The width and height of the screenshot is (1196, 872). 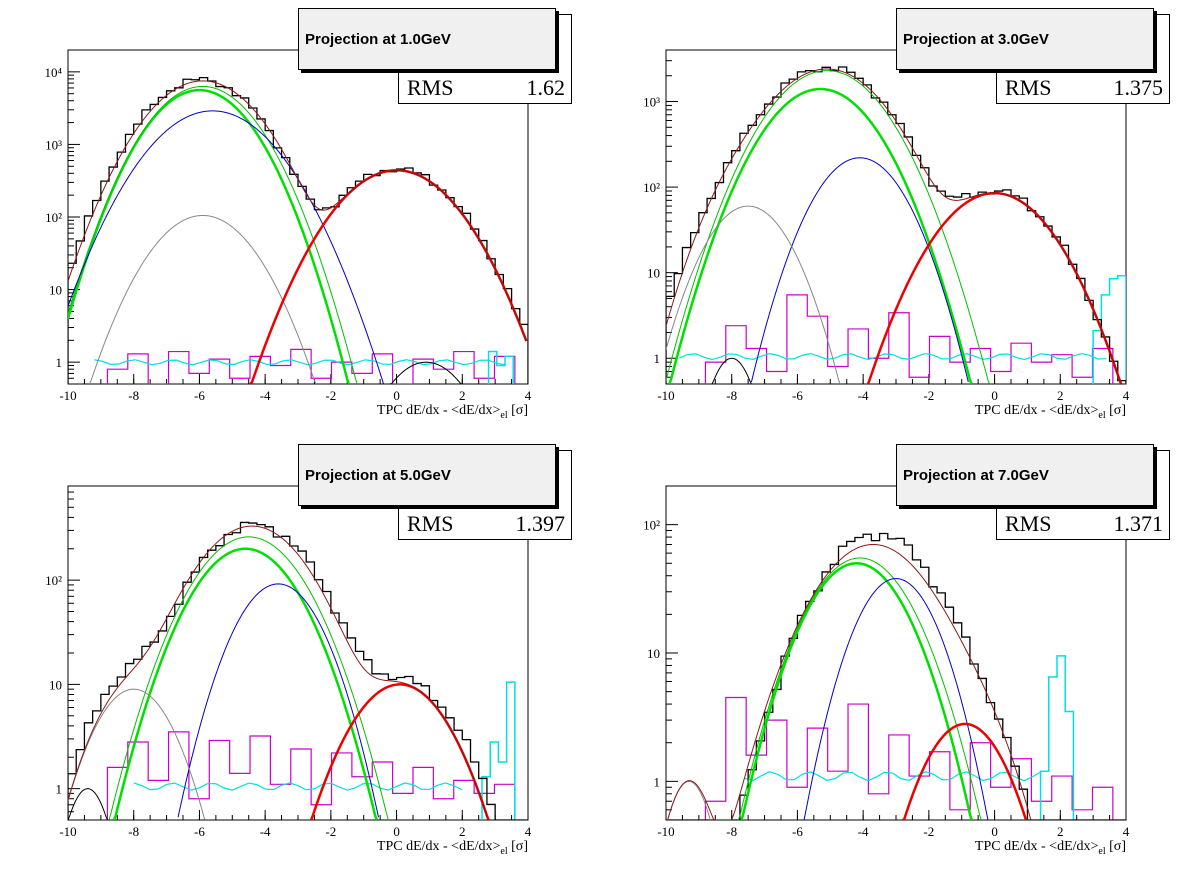 What do you see at coordinates (540, 523) in the screenshot?
I see `stats-value: 1.397` at bounding box center [540, 523].